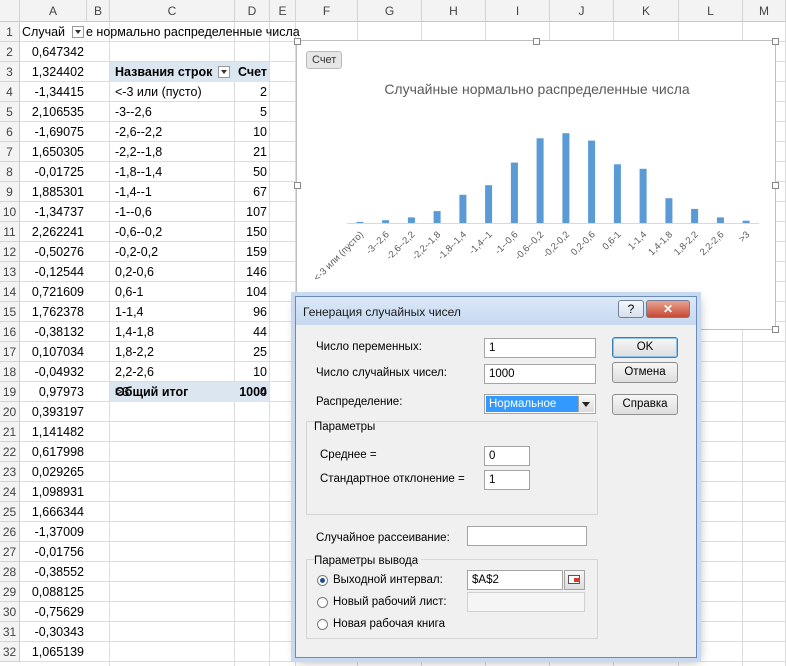 This screenshot has width=786, height=666. What do you see at coordinates (324, 60) in the screenshot?
I see `chart-field-button: Счет` at bounding box center [324, 60].